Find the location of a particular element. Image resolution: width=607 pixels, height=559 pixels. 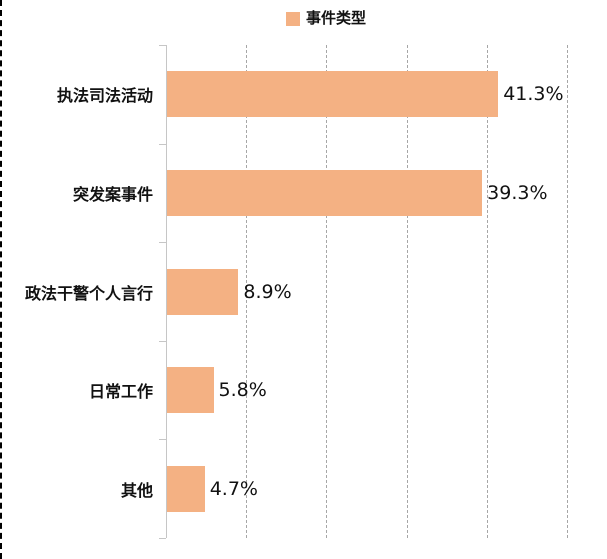

legend-series-label: 事件类型 is located at coordinates (336, 18).